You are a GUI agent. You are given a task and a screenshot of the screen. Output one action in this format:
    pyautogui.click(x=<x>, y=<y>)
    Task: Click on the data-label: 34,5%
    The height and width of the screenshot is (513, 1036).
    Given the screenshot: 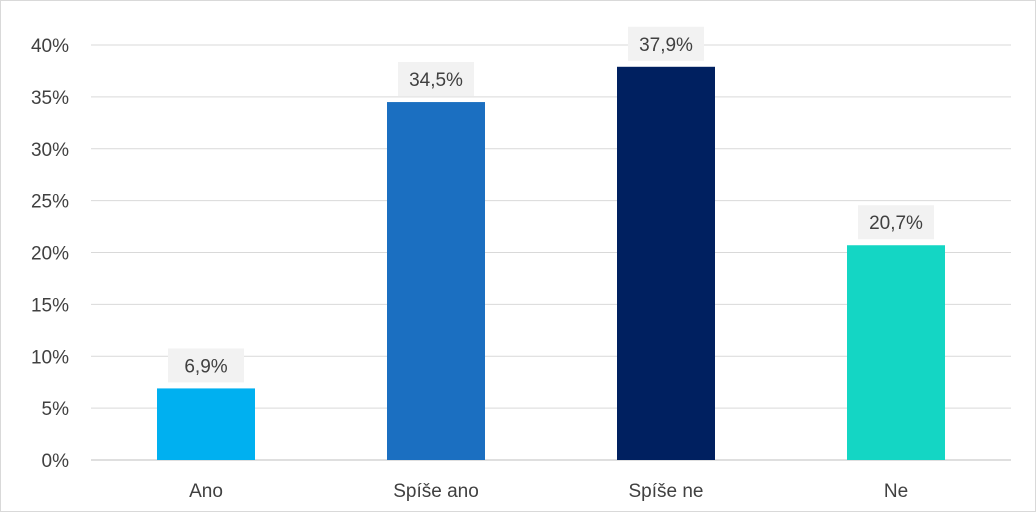 What is the action you would take?
    pyautogui.click(x=436, y=80)
    